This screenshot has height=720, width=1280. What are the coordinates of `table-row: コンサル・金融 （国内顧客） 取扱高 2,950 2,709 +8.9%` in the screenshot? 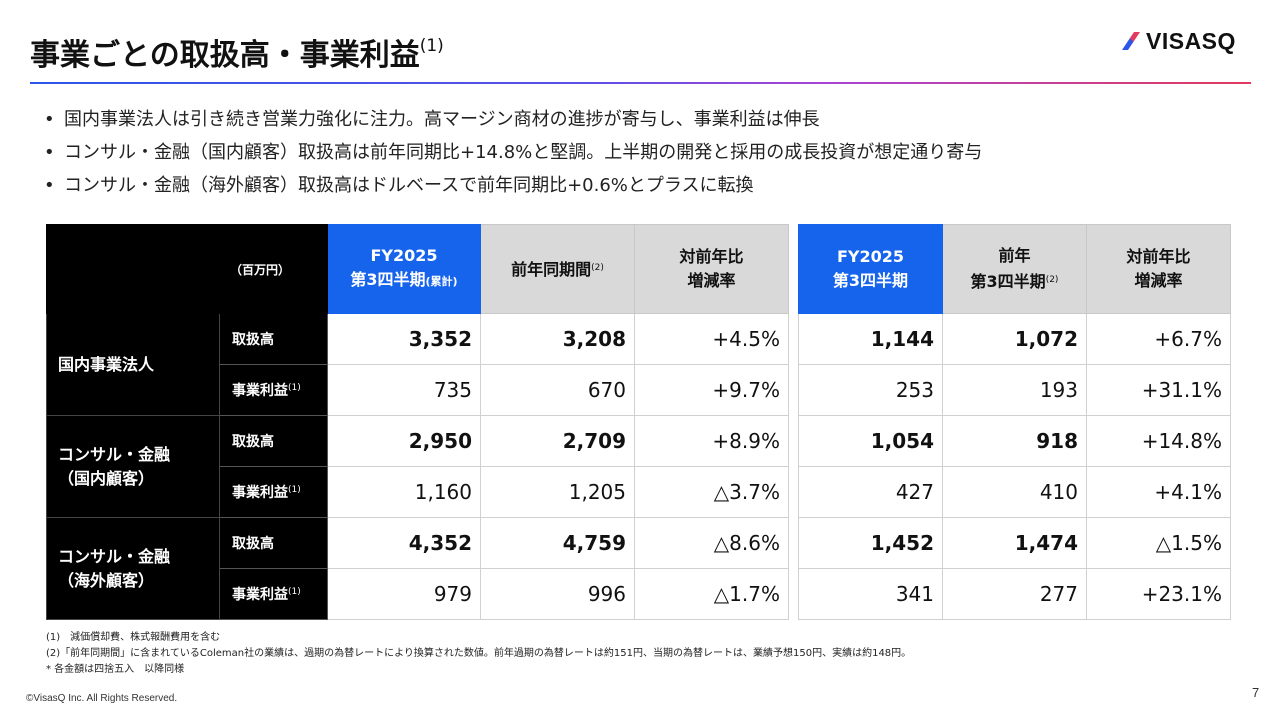 It's located at (417, 466).